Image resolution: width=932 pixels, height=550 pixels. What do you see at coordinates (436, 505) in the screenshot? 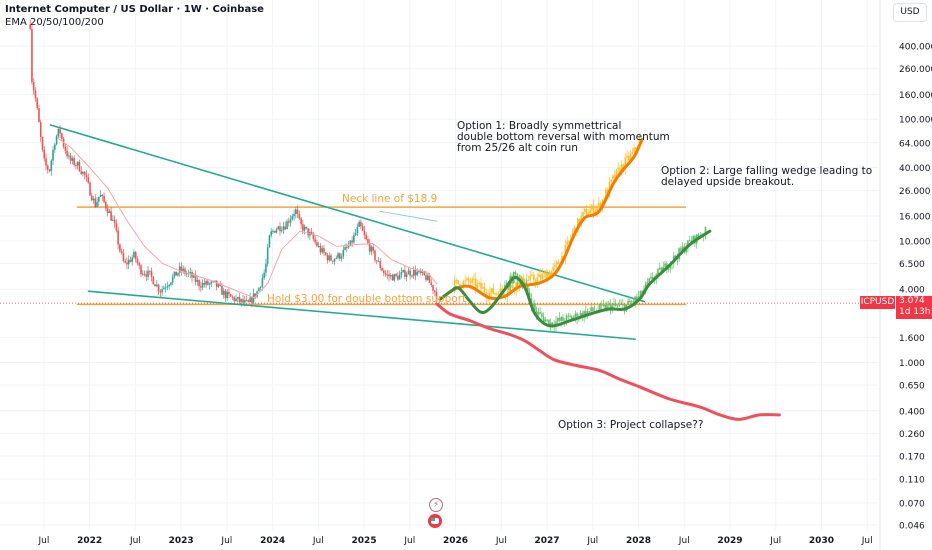
I see `dividend-event-icon: ⚡` at bounding box center [436, 505].